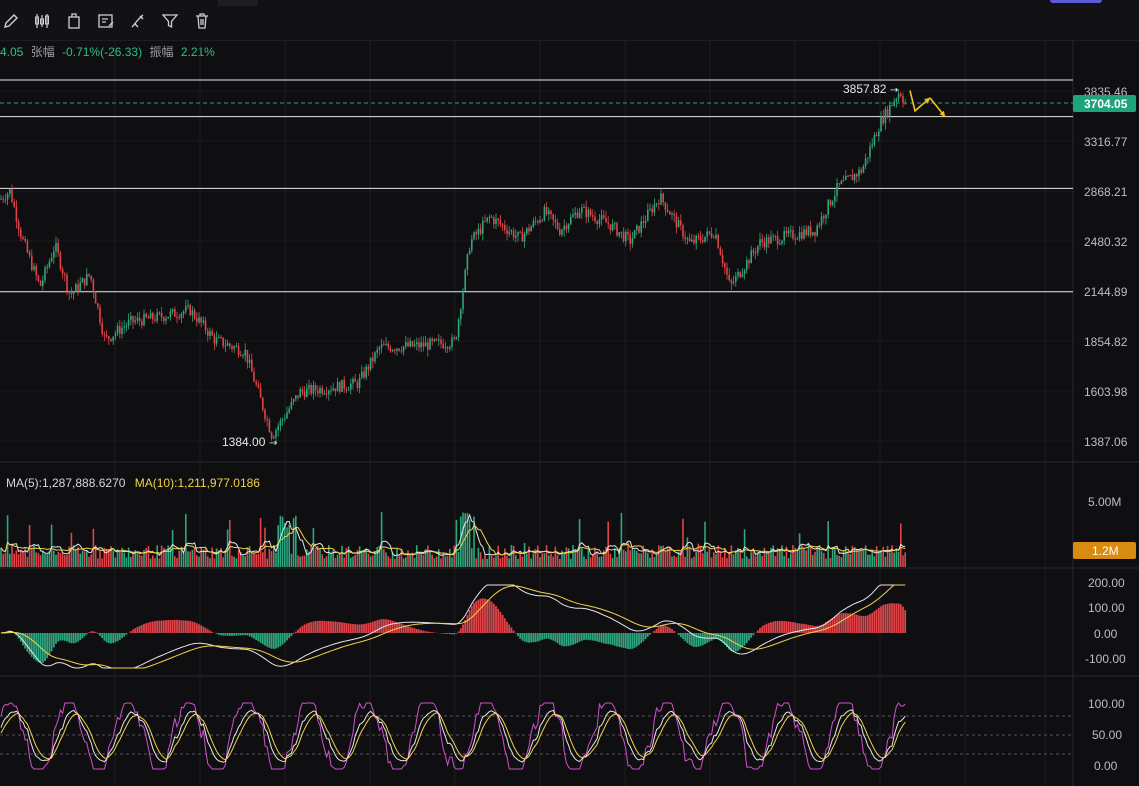 The image size is (1139, 786). Describe the element at coordinates (109, 51) in the screenshot. I see `price-stats: 4.05 张幅 -0.71%(-26.33) 振幅 2.21%` at that location.